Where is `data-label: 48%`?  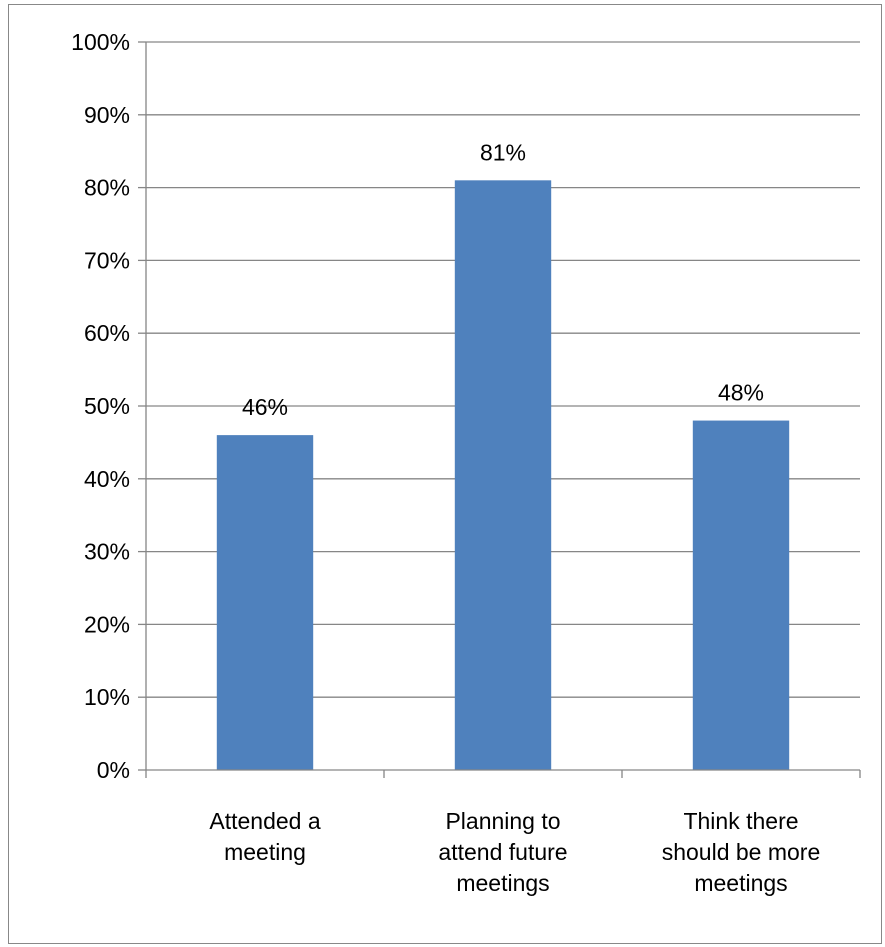 data-label: 48% is located at coordinates (741, 393).